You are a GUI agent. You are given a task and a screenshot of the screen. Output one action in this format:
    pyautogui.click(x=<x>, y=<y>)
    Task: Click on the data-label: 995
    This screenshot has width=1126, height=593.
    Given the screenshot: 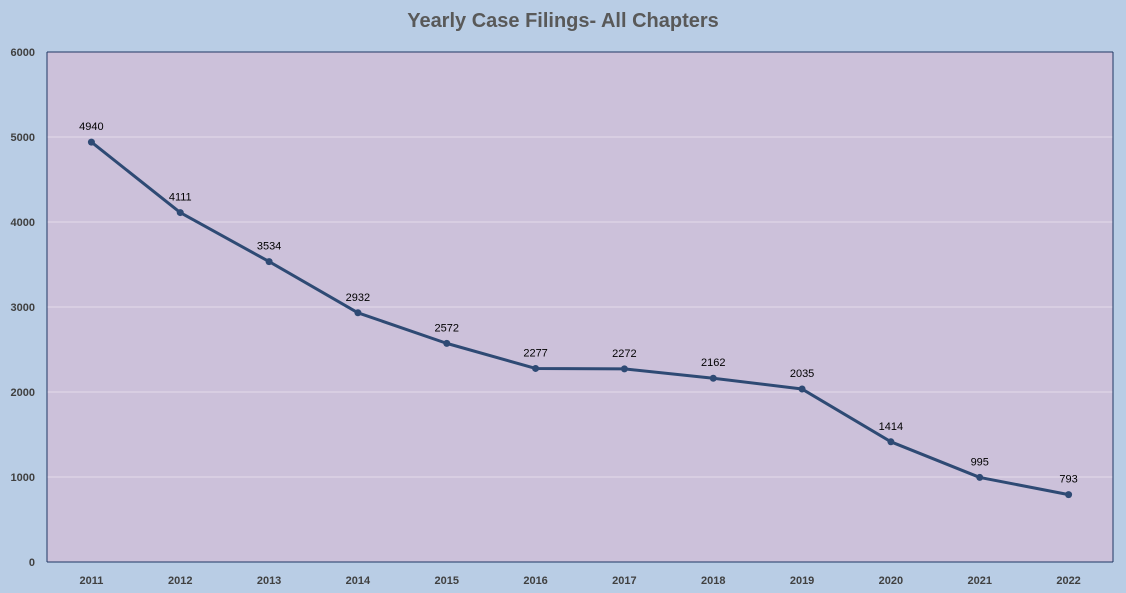 What is the action you would take?
    pyautogui.click(x=980, y=462)
    